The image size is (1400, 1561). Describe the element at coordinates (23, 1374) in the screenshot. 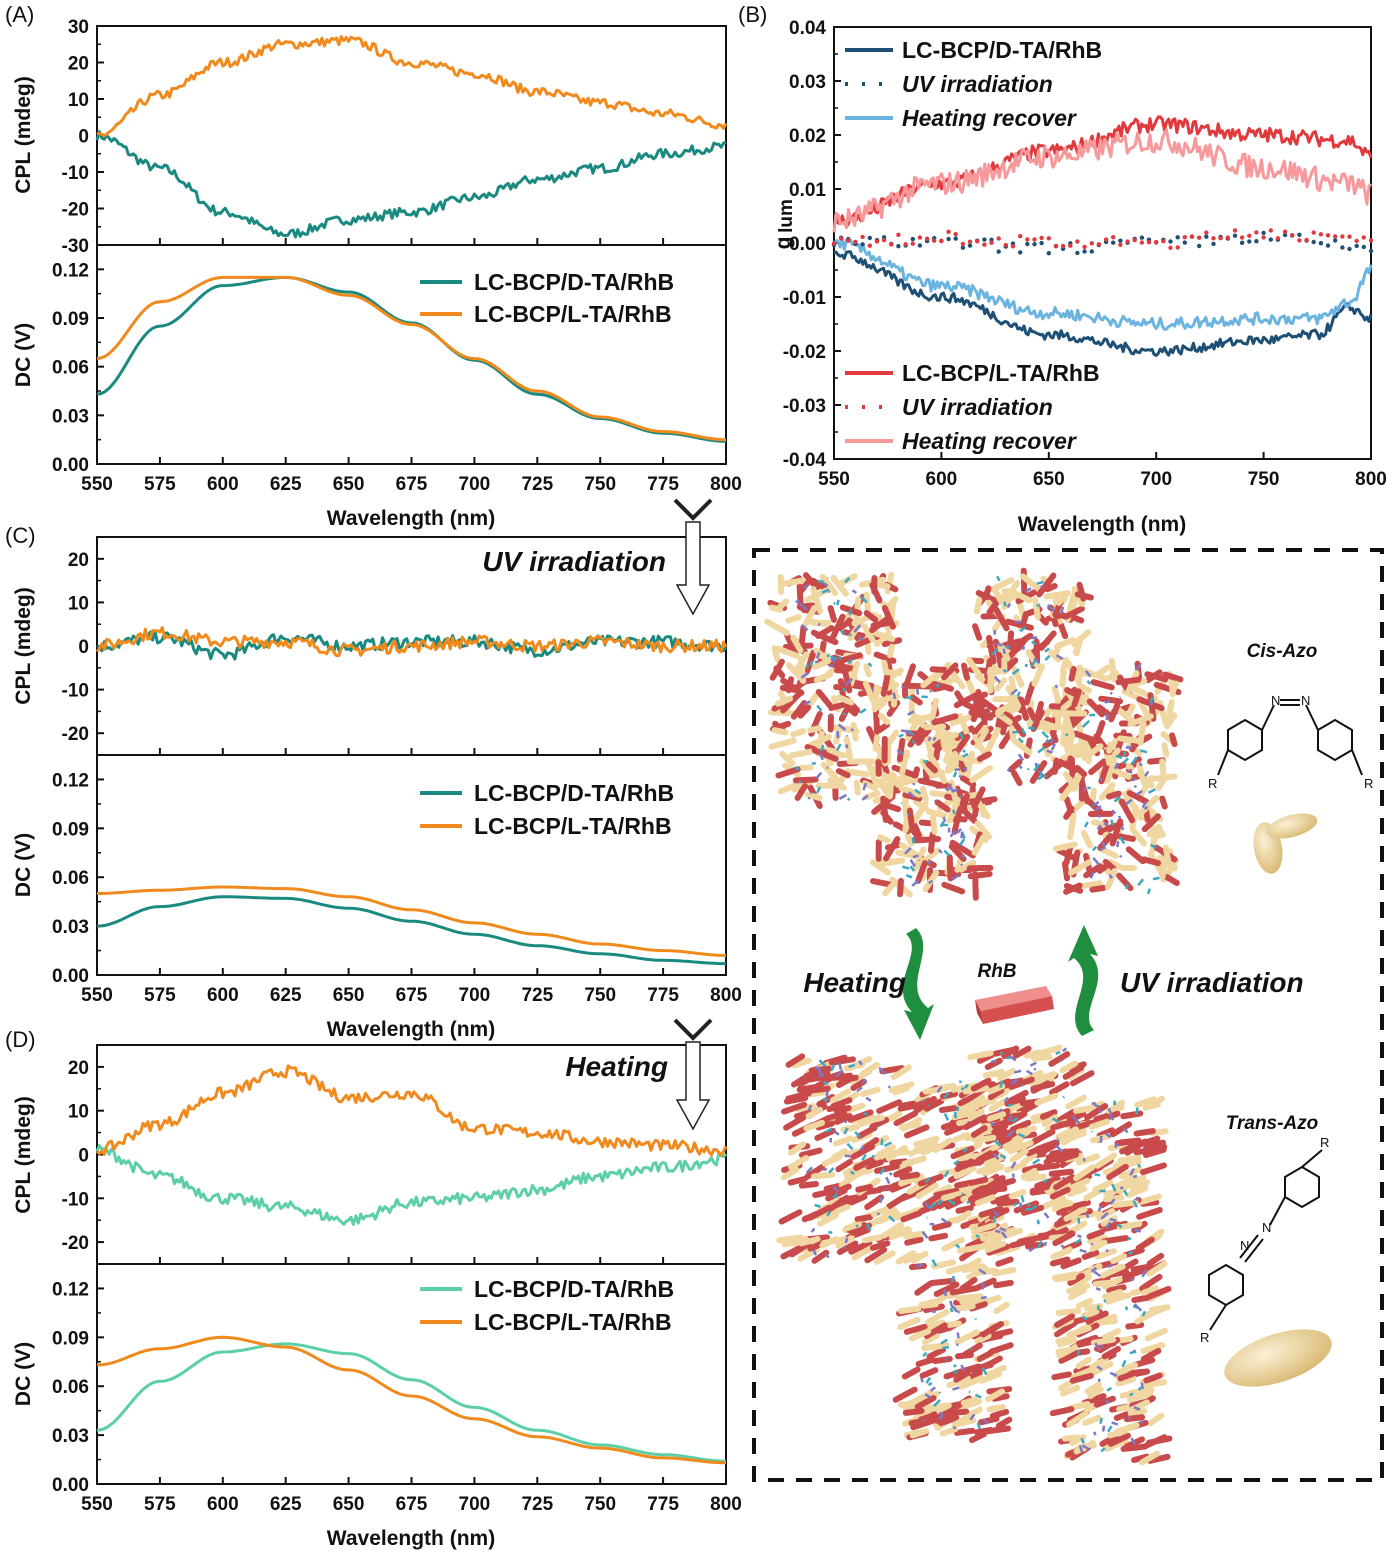

I see `panel-d-dc-ylabel: DC (V)` at that location.